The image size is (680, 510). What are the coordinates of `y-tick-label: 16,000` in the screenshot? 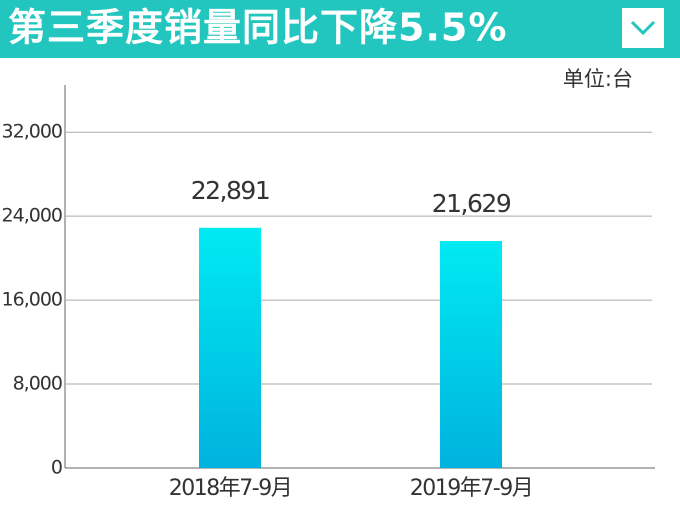 It's located at (32, 300).